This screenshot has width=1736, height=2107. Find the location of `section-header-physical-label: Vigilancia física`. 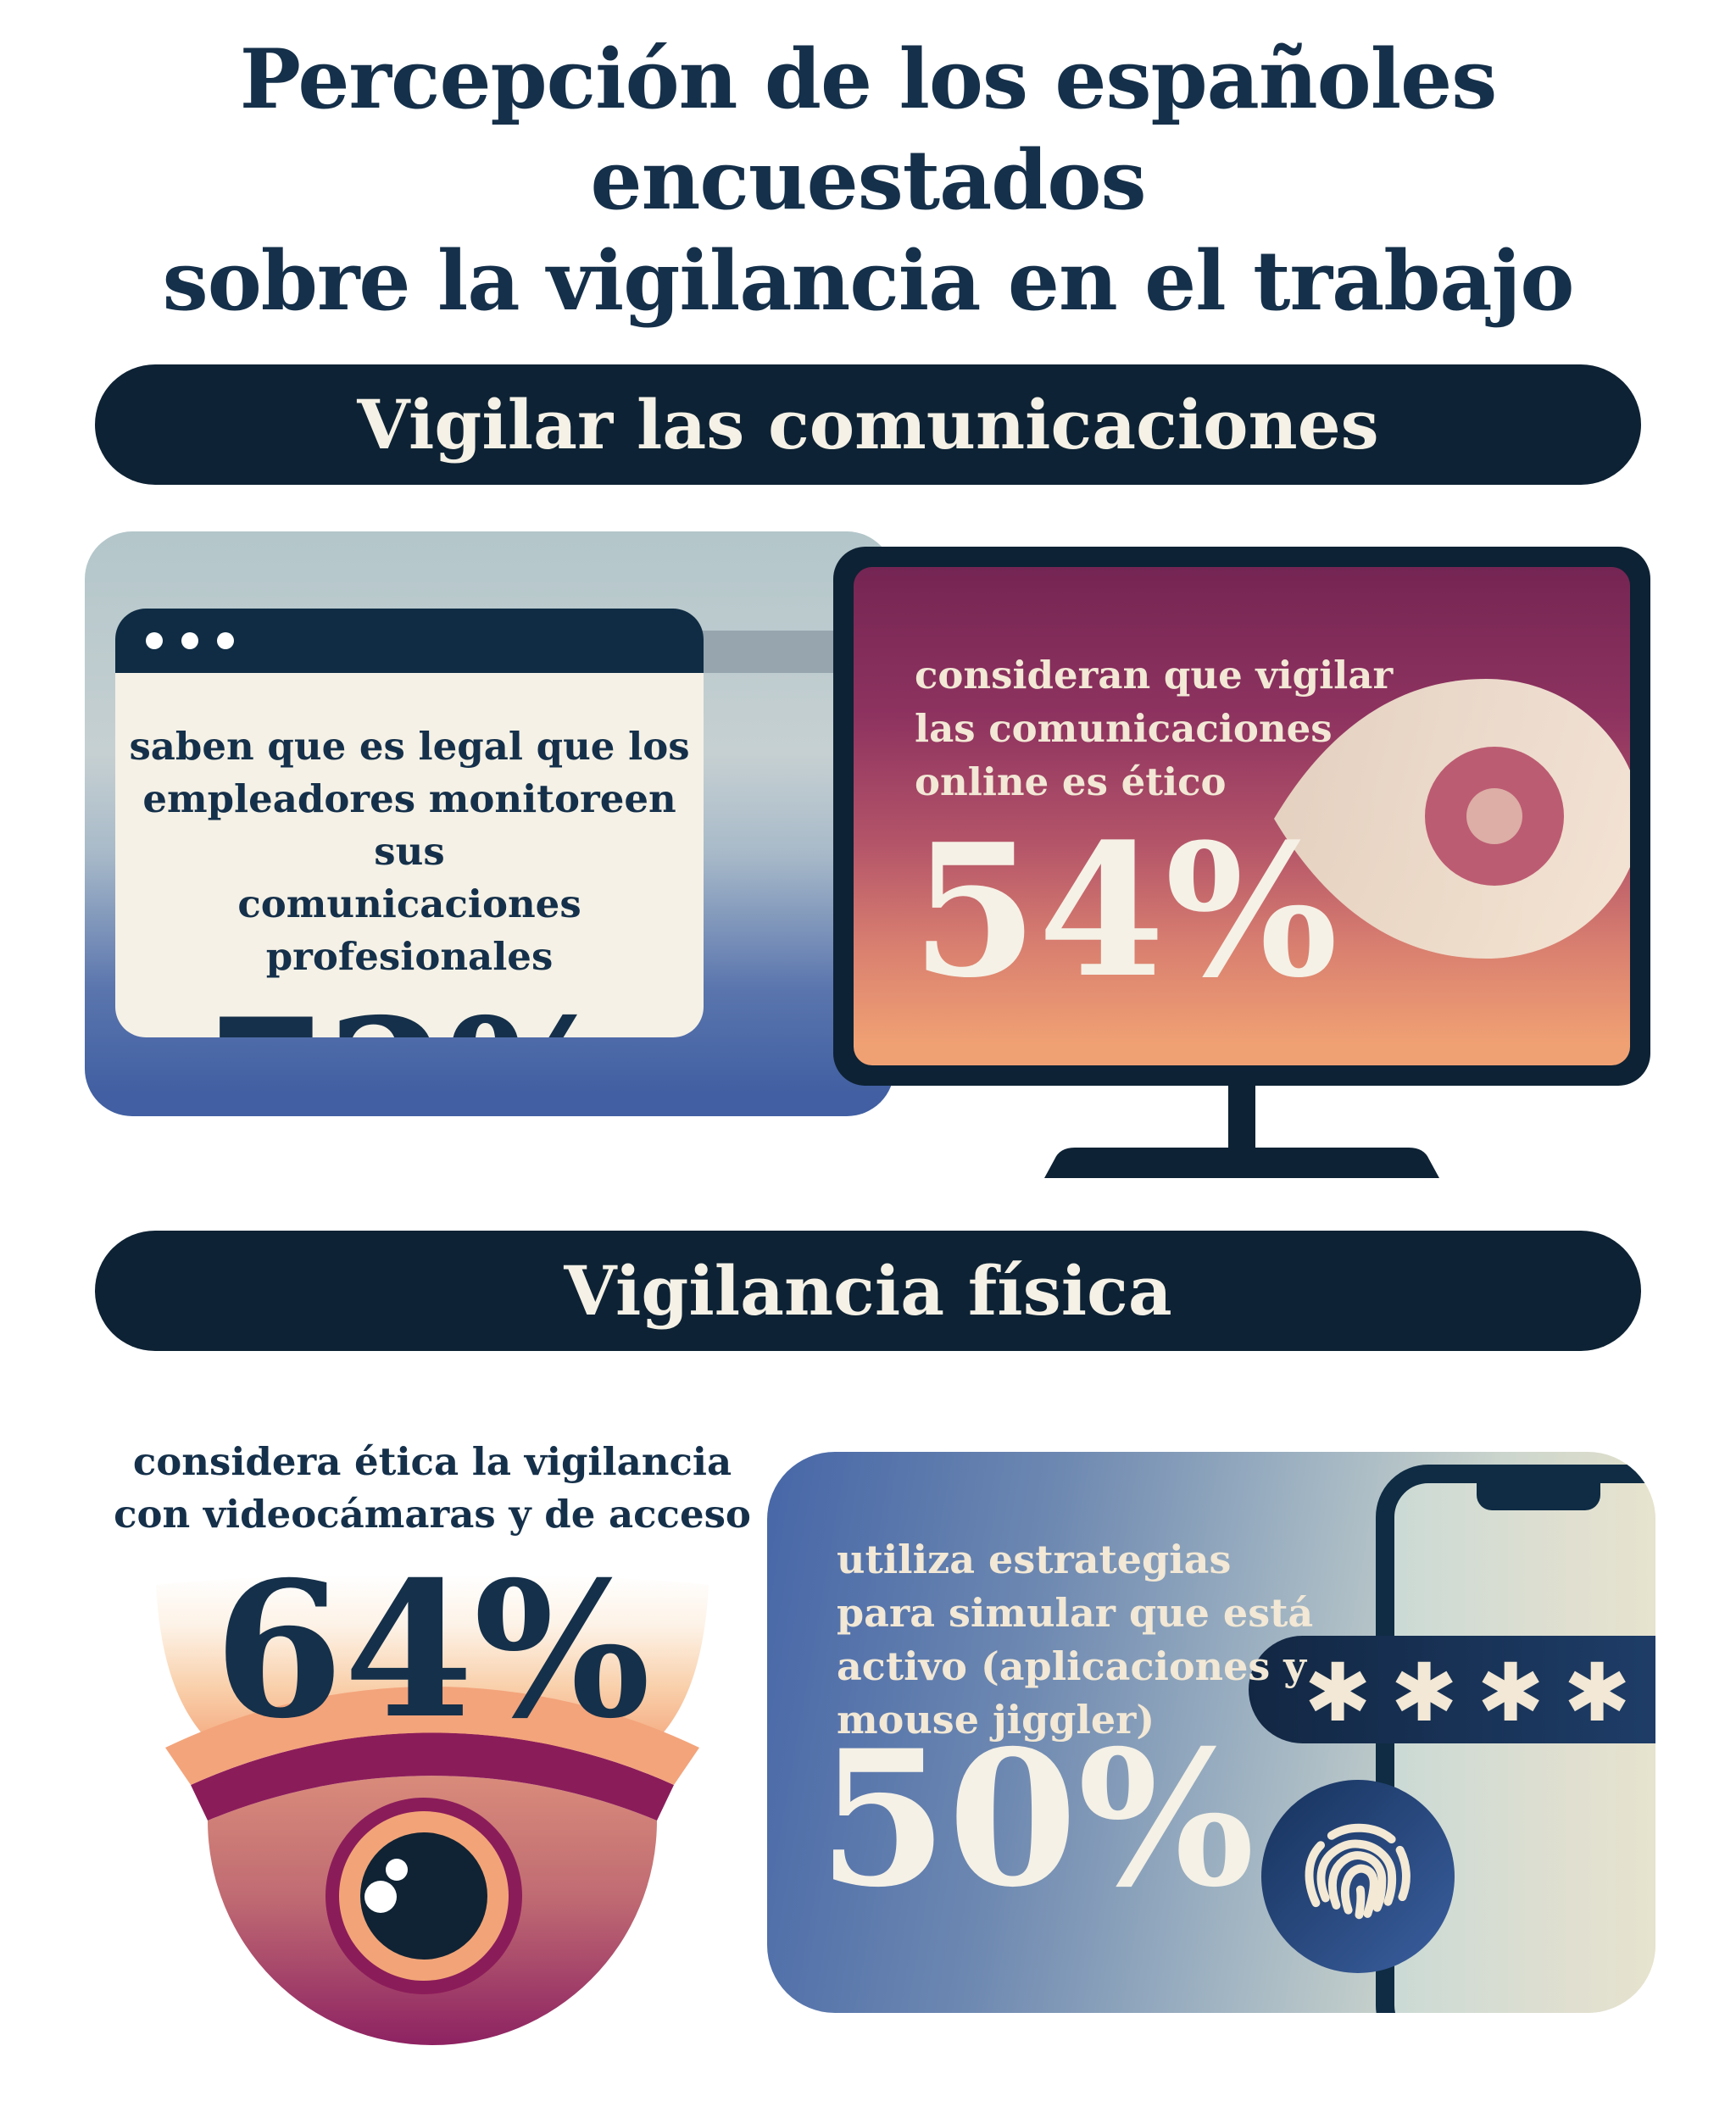

section-header-physical-label: Vigilancia física is located at coordinates (868, 1291).